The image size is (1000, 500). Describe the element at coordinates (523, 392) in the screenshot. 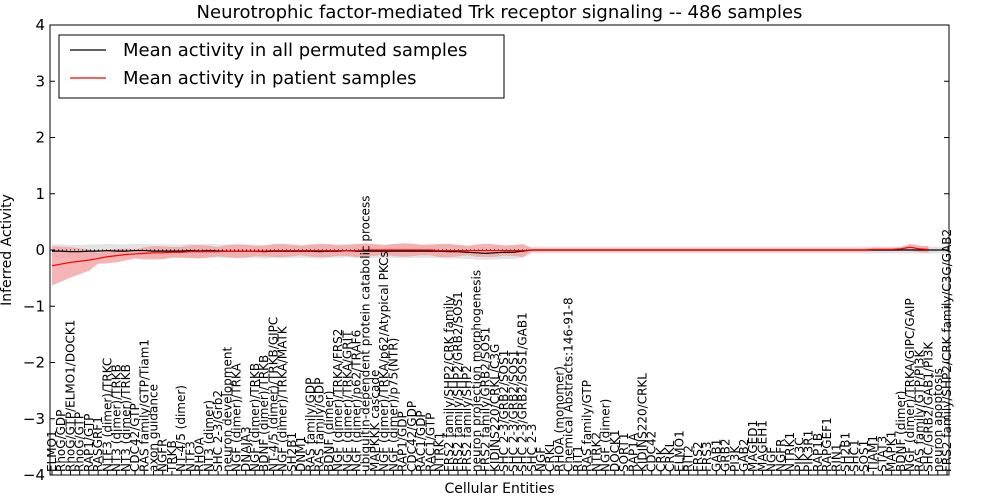

I see `x-tick-label: SHC 2-3/GRB2/SOS1/GAB1` at that location.